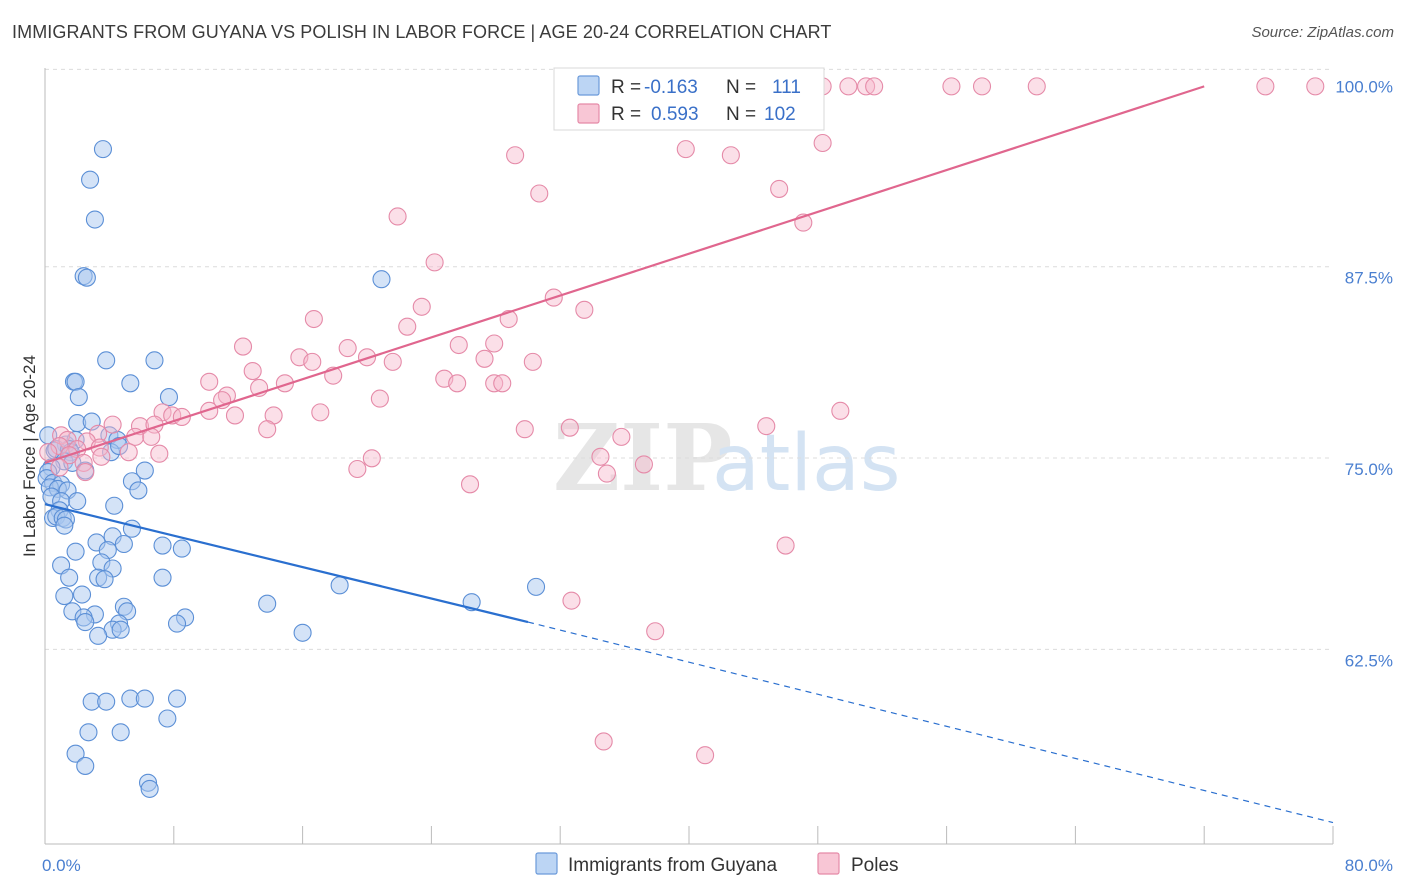 This screenshot has height=892, width=1406. Describe the element at coordinates (1322, 32) in the screenshot. I see `source-credit: Source: ZipAtlas.com` at that location.